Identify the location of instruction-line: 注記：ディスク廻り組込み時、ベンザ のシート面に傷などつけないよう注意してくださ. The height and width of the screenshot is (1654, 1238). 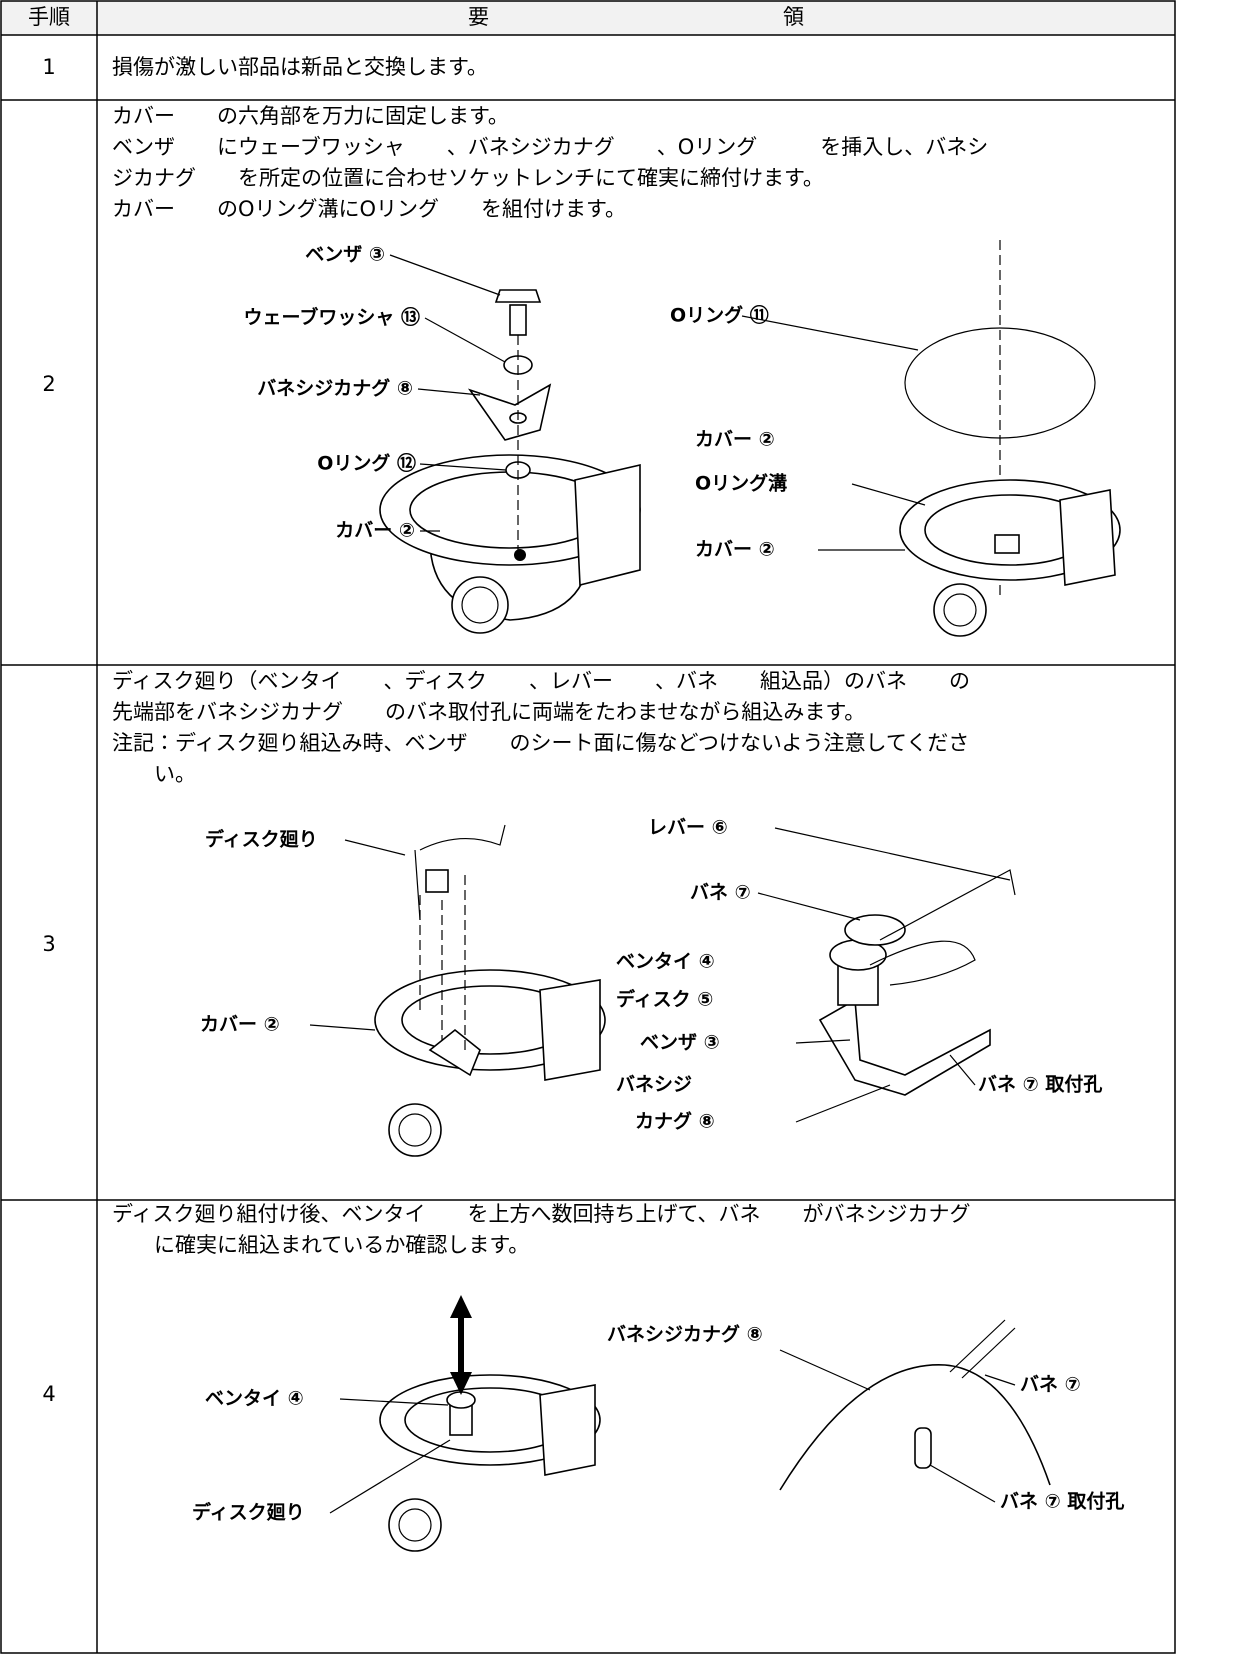
(540, 743).